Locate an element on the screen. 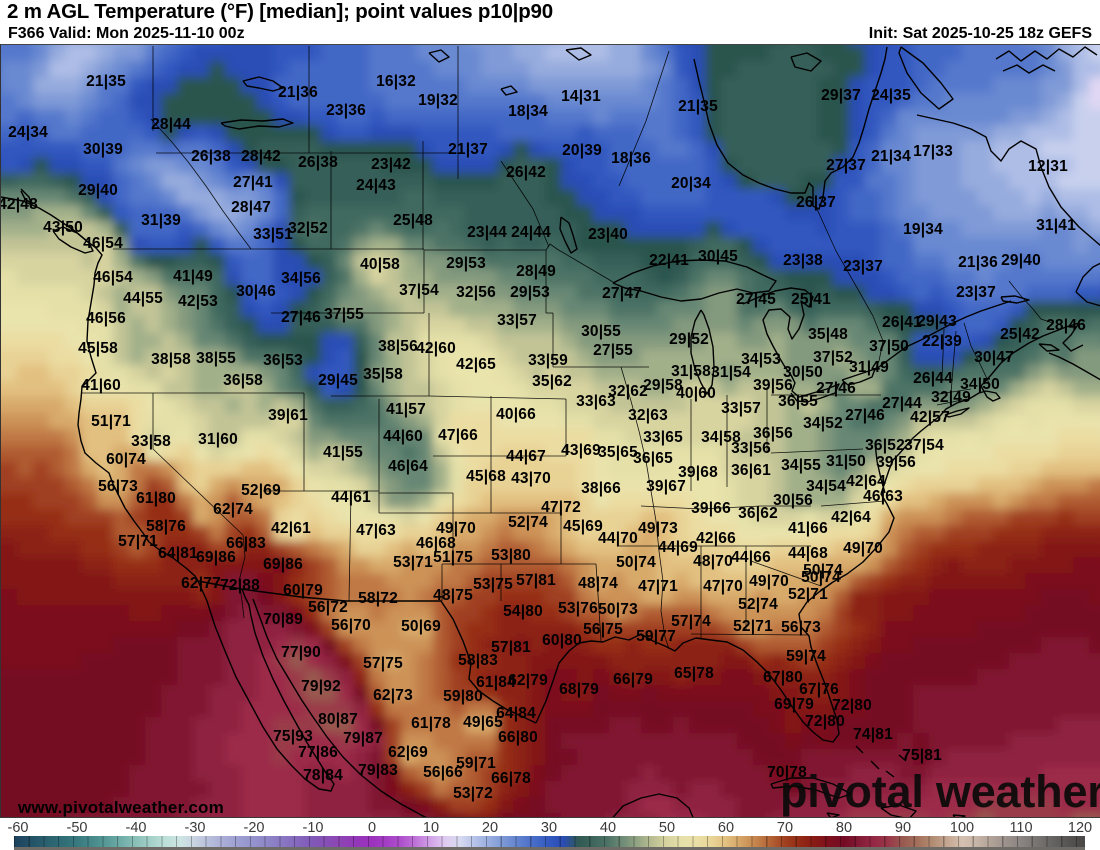 This screenshot has height=850, width=1100. svg-text: 58|83 is located at coordinates (478, 660).